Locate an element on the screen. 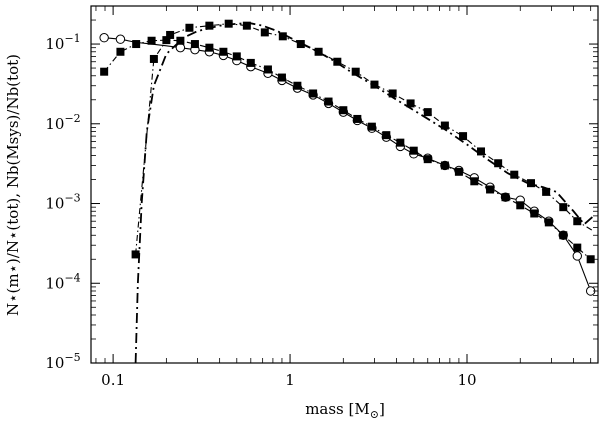 The width and height of the screenshot is (600, 425). x-tick-label: 1 is located at coordinates (290, 380).